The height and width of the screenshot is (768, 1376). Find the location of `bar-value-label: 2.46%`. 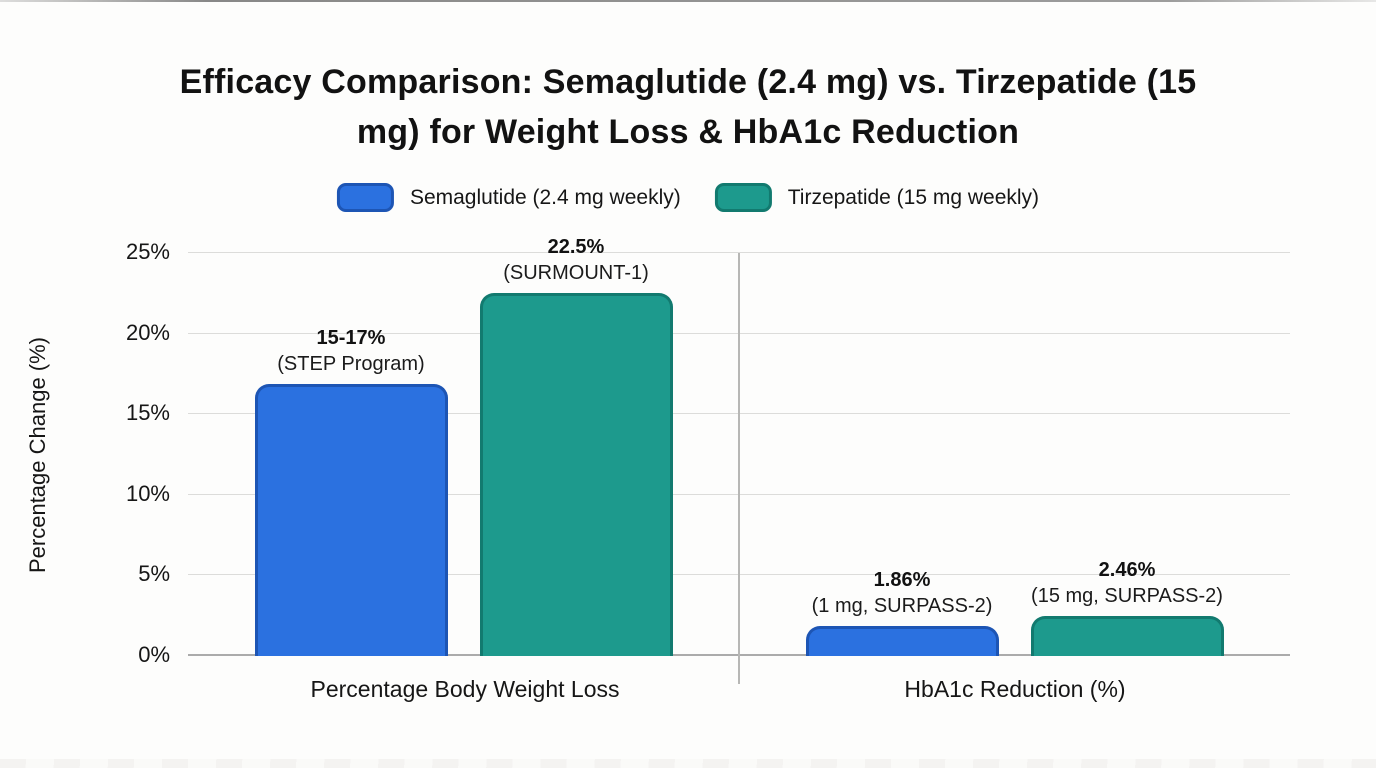

bar-value-label: 2.46% is located at coordinates (1127, 570).